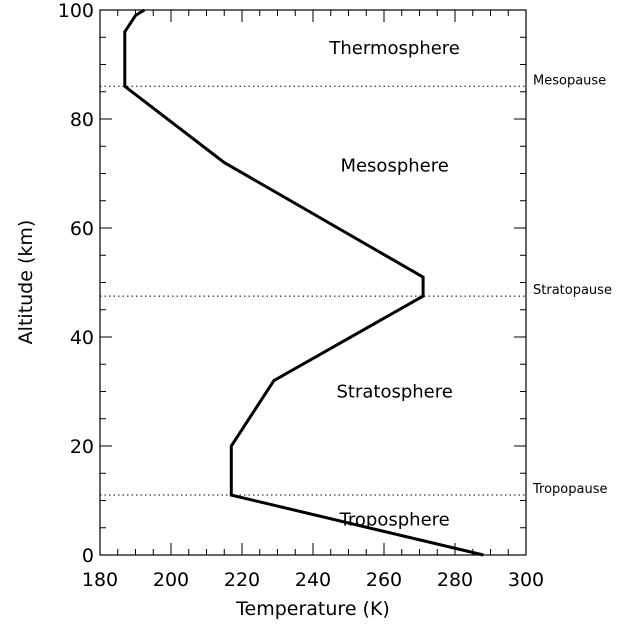  Describe the element at coordinates (88, 556) in the screenshot. I see `y-tick-label: 0` at that location.